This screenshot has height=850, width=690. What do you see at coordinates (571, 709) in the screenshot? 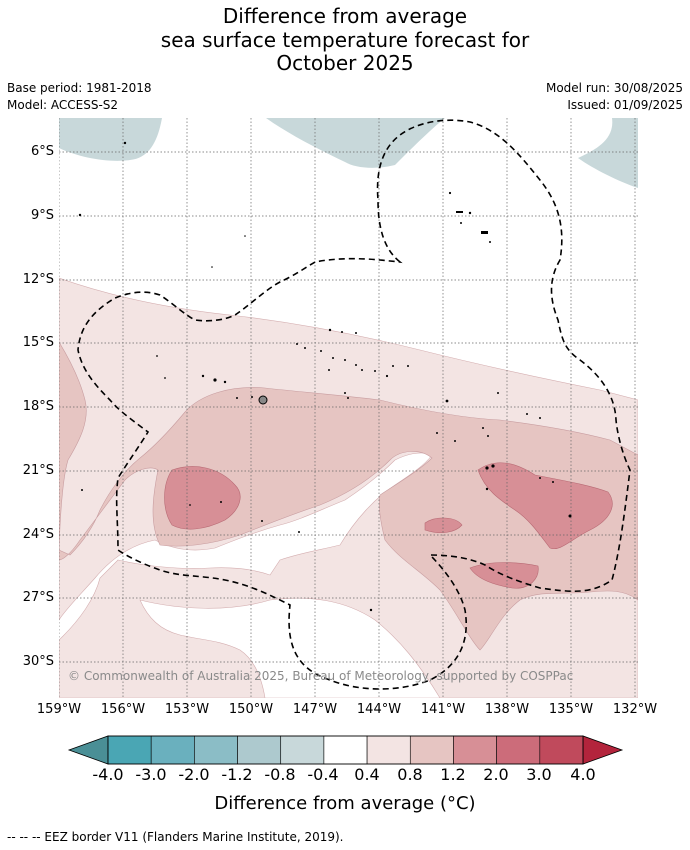
I see `lon-label-135w: 135°W` at bounding box center [571, 709].